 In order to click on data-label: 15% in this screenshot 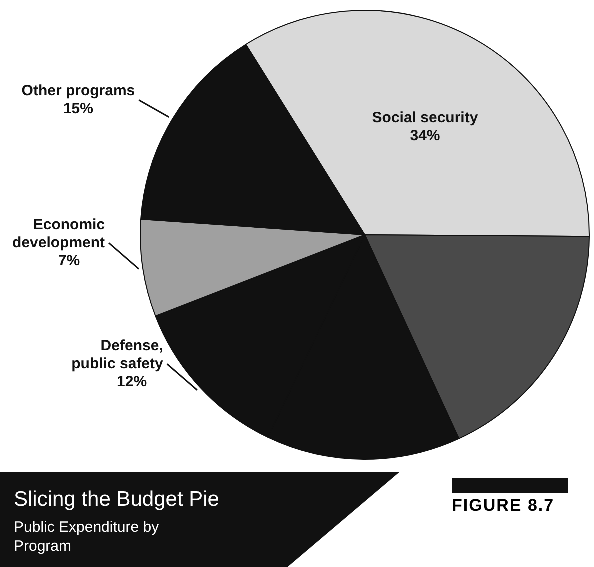, I will do `click(78, 109)`.